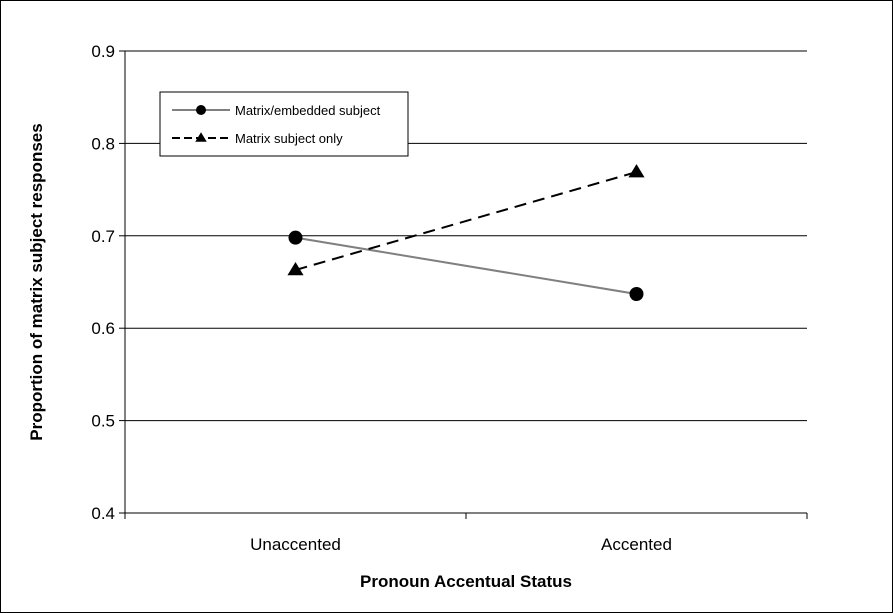 The height and width of the screenshot is (613, 893). What do you see at coordinates (103, 236) in the screenshot?
I see `y-tick-label: 0.7` at bounding box center [103, 236].